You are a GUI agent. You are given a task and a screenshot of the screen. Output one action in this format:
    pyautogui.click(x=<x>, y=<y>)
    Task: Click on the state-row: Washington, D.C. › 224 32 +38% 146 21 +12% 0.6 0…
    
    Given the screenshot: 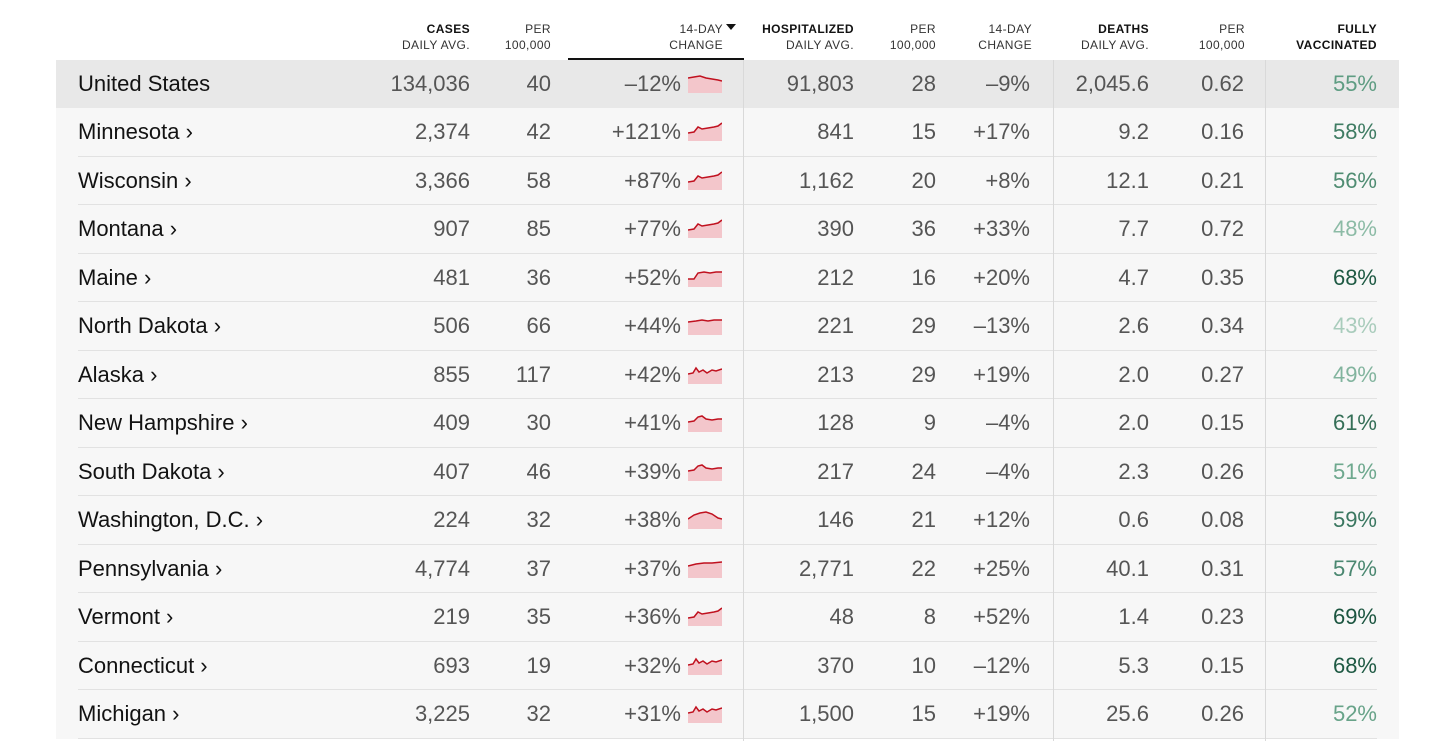 What is the action you would take?
    pyautogui.click(x=727, y=520)
    